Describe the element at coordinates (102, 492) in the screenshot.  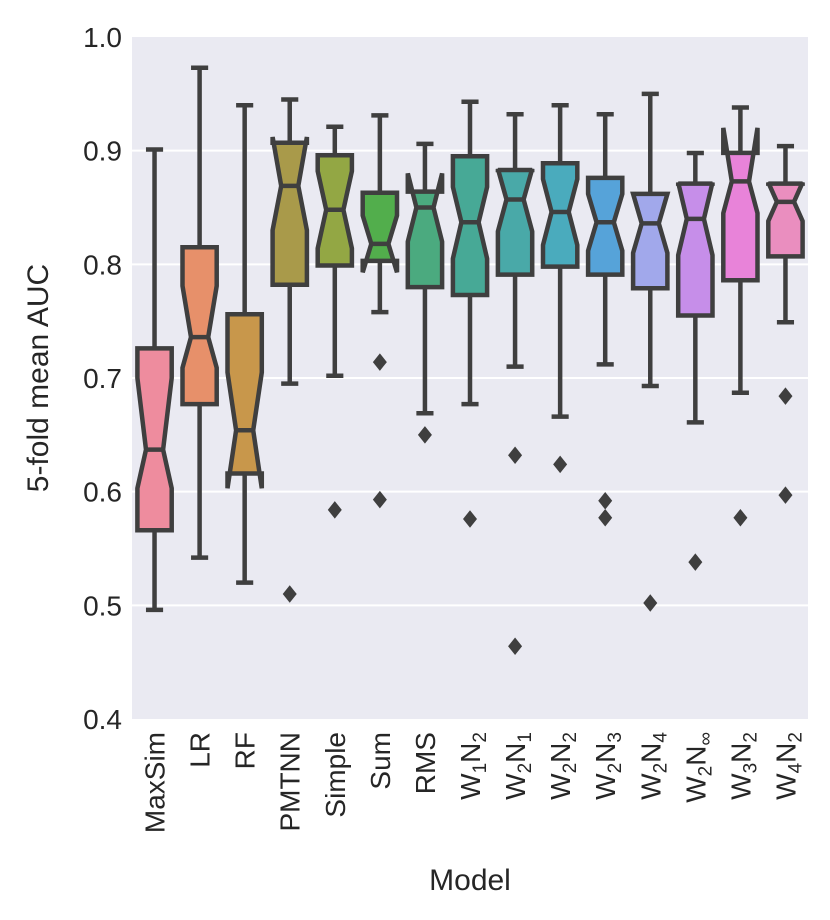
I see `y-tick-label: 0.6` at that location.